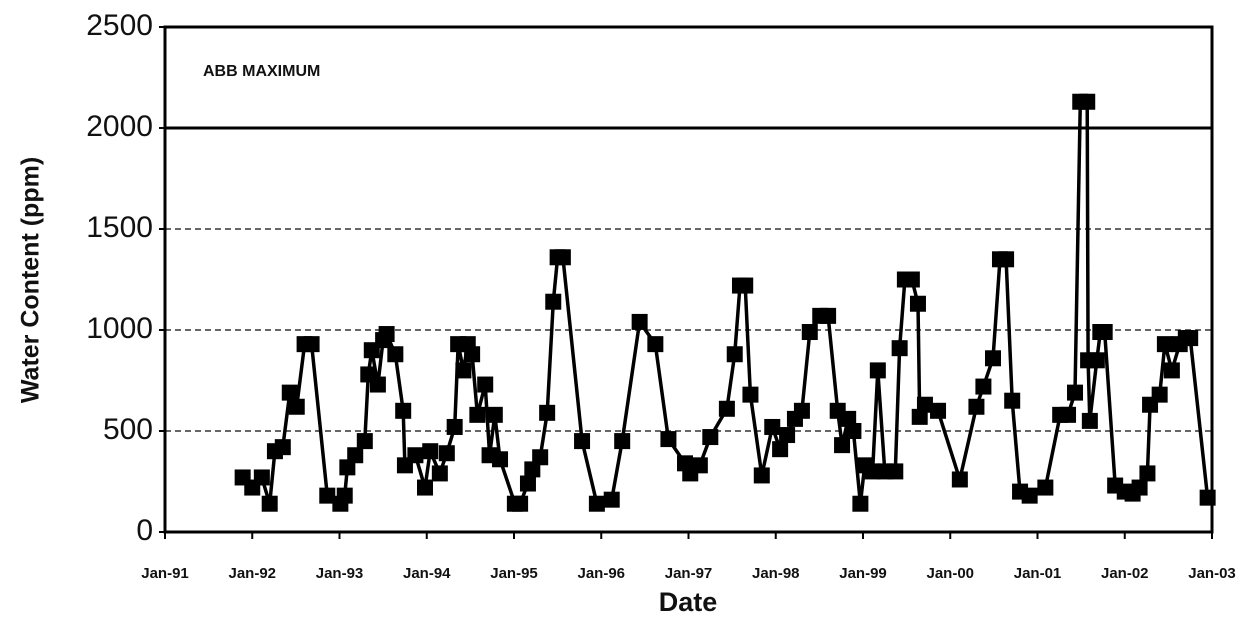 The height and width of the screenshot is (626, 1255). I want to click on x-tick-label: Jan-99, so click(863, 573).